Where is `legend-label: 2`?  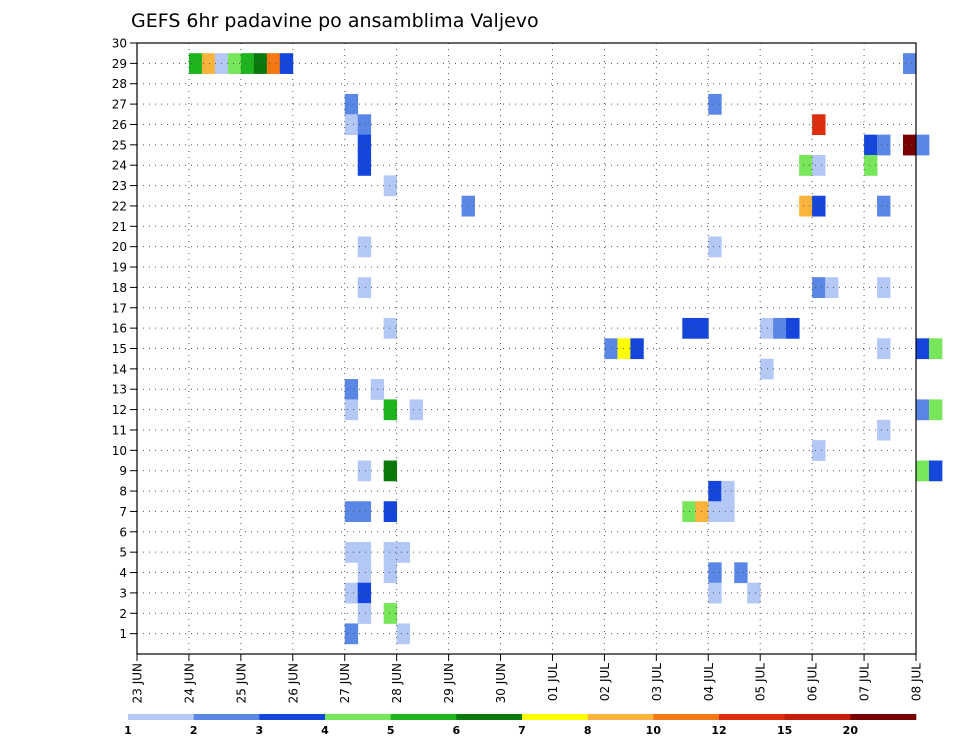 legend-label: 2 is located at coordinates (194, 730).